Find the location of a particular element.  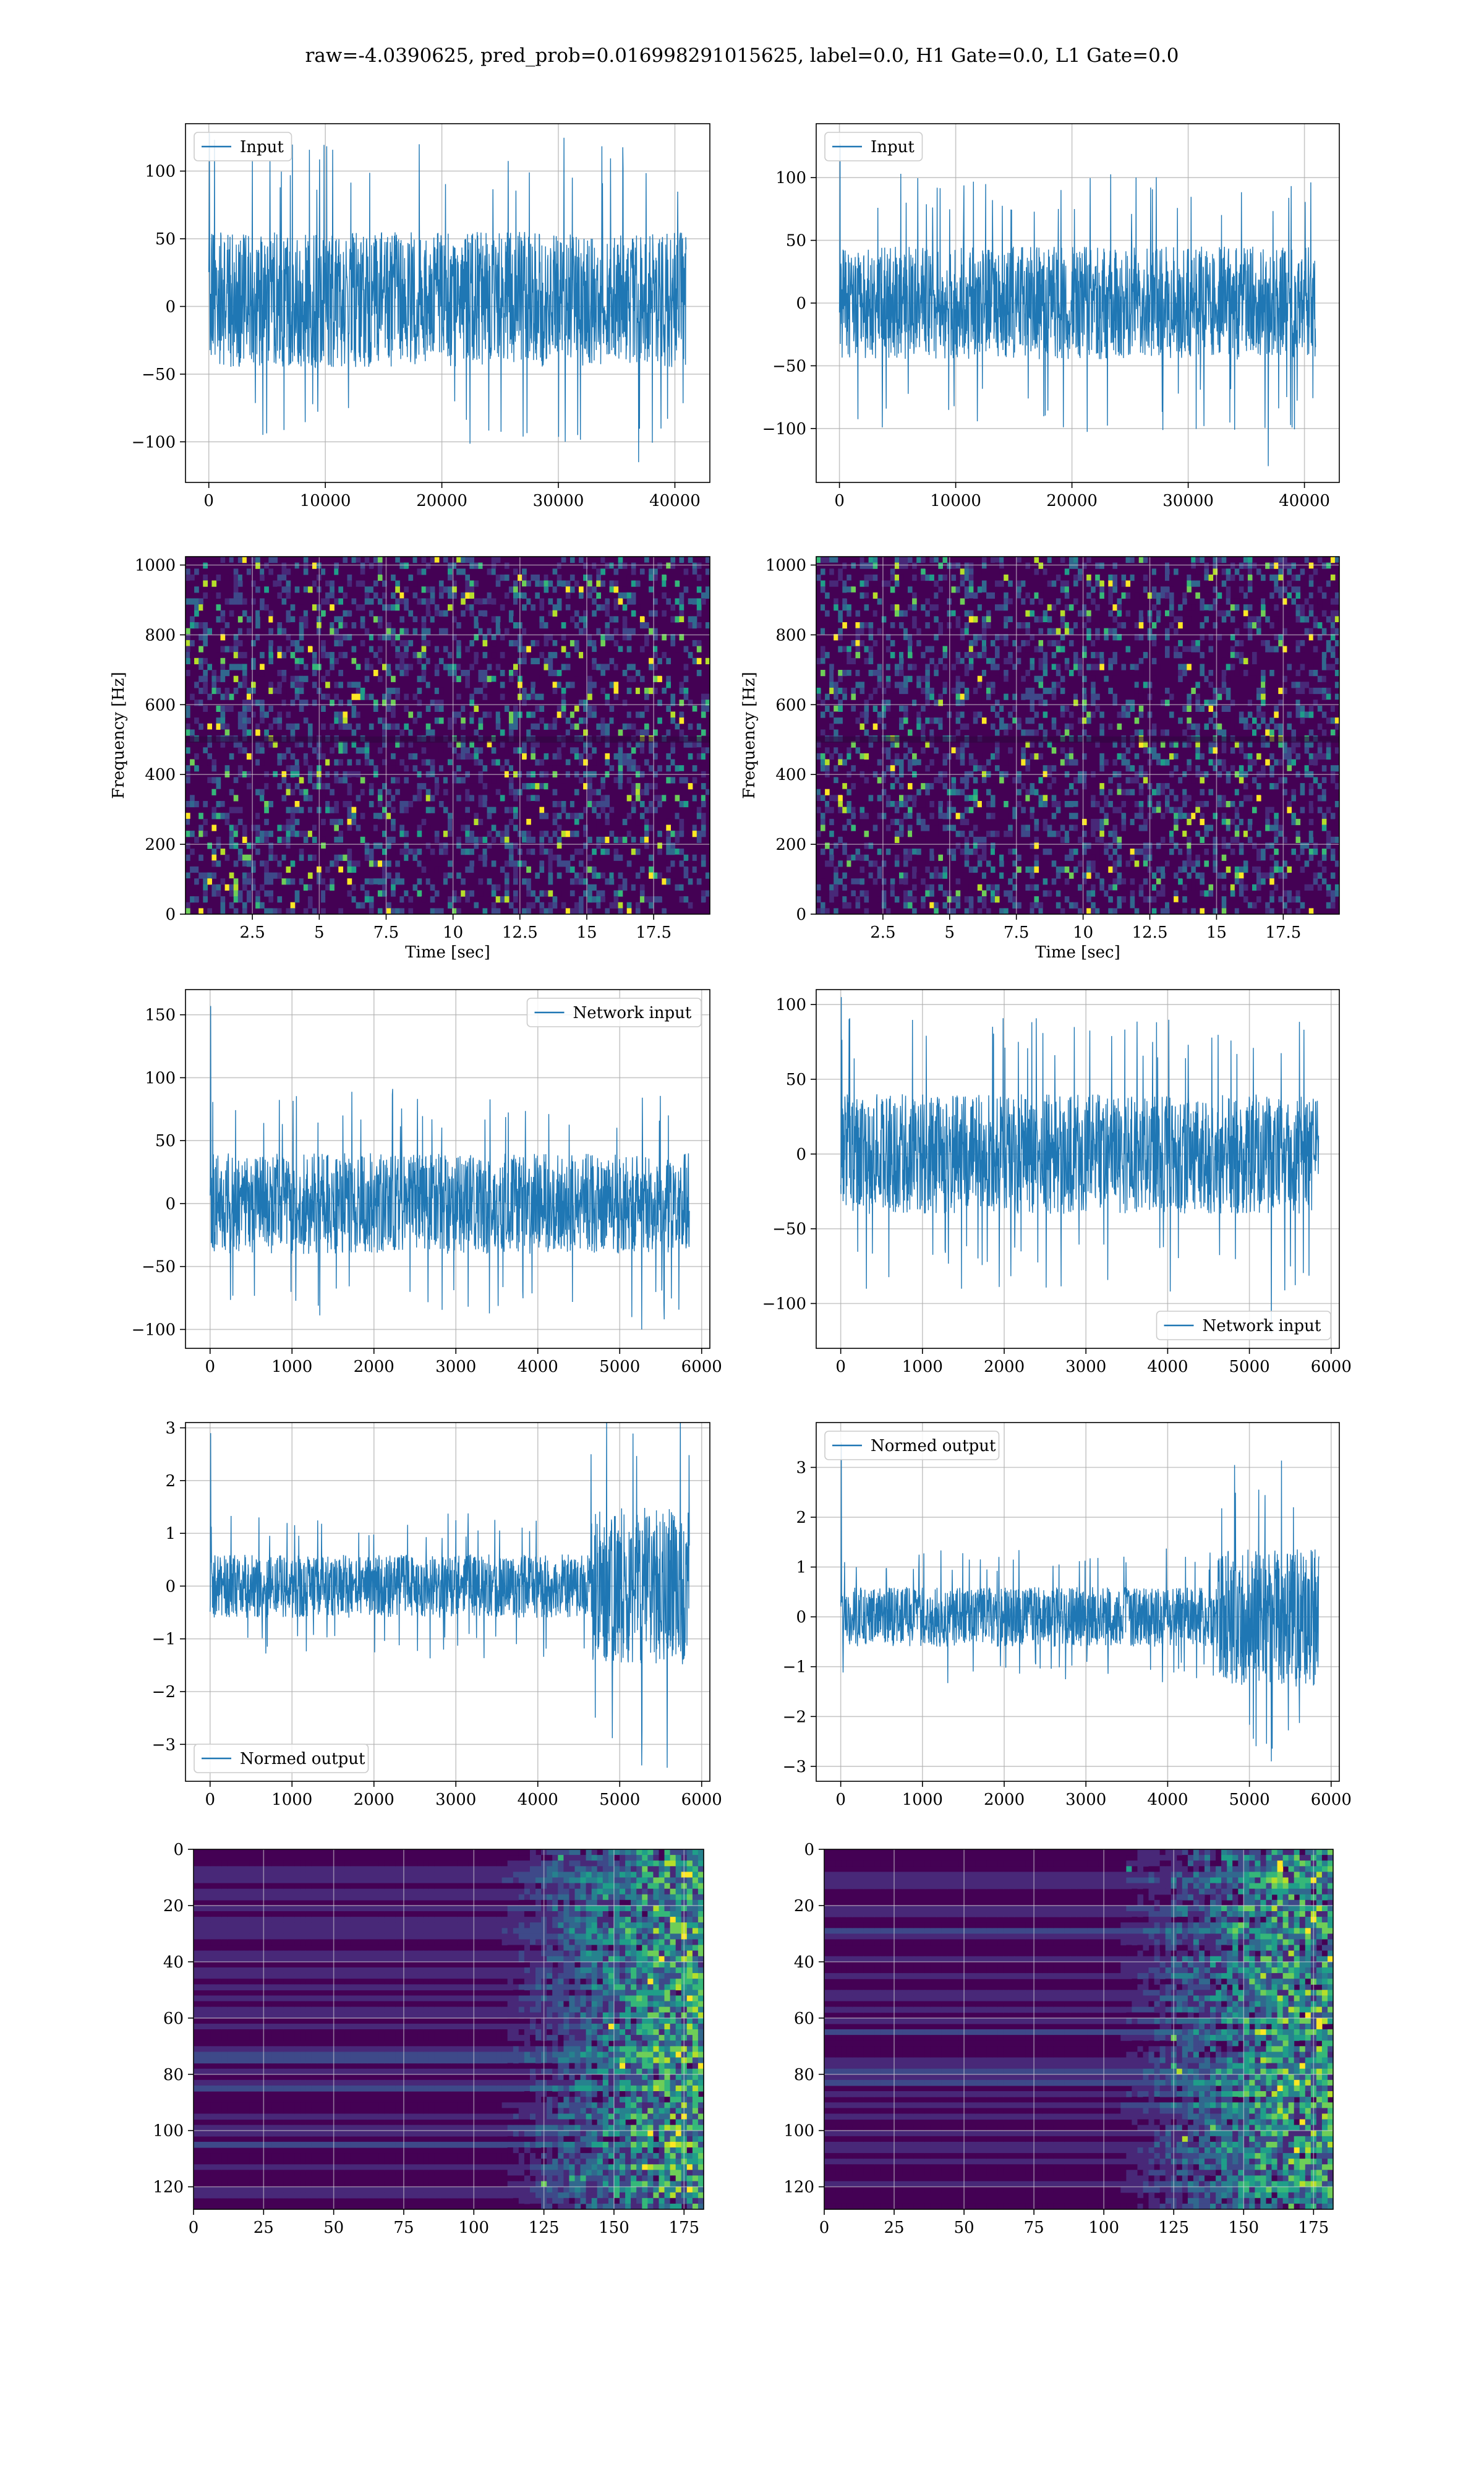

x-tick-label: 125 is located at coordinates (1173, 2228).